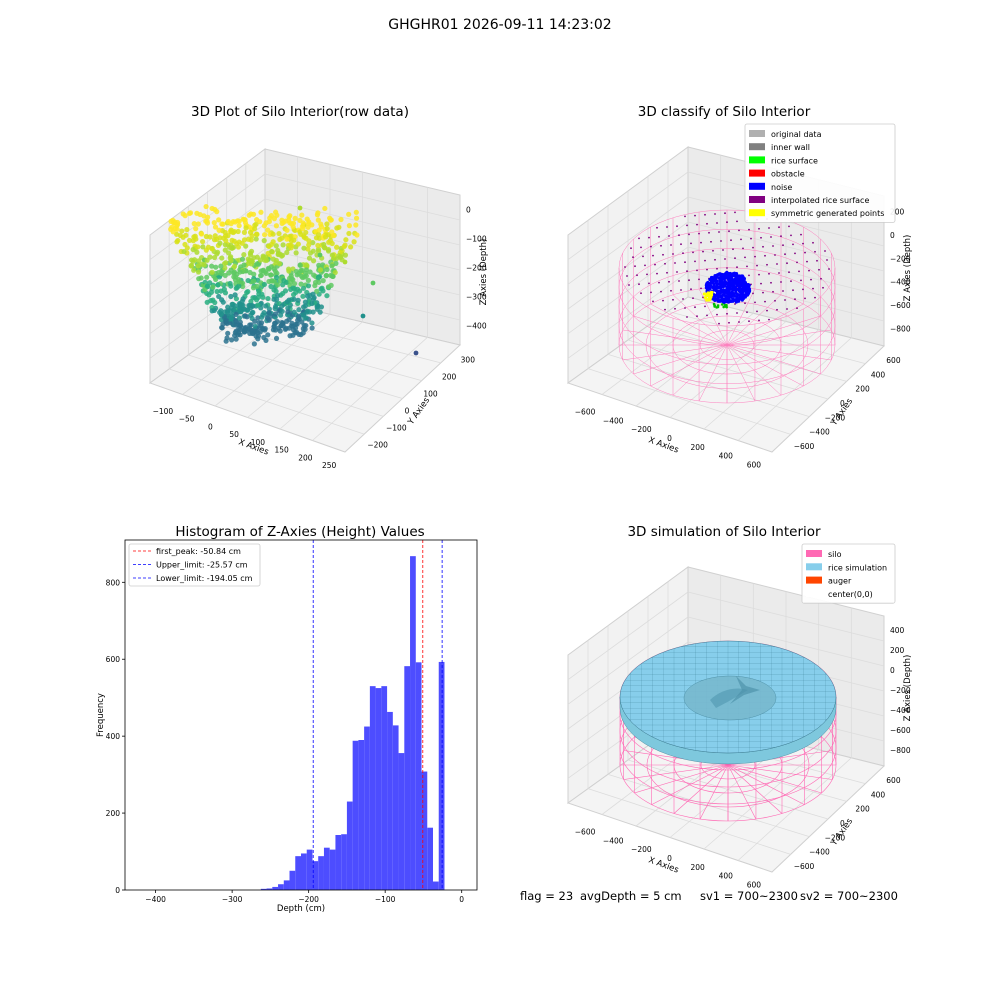  Describe the element at coordinates (908, 268) in the screenshot. I see `classify-z-label: Z Axies (Depth)` at that location.